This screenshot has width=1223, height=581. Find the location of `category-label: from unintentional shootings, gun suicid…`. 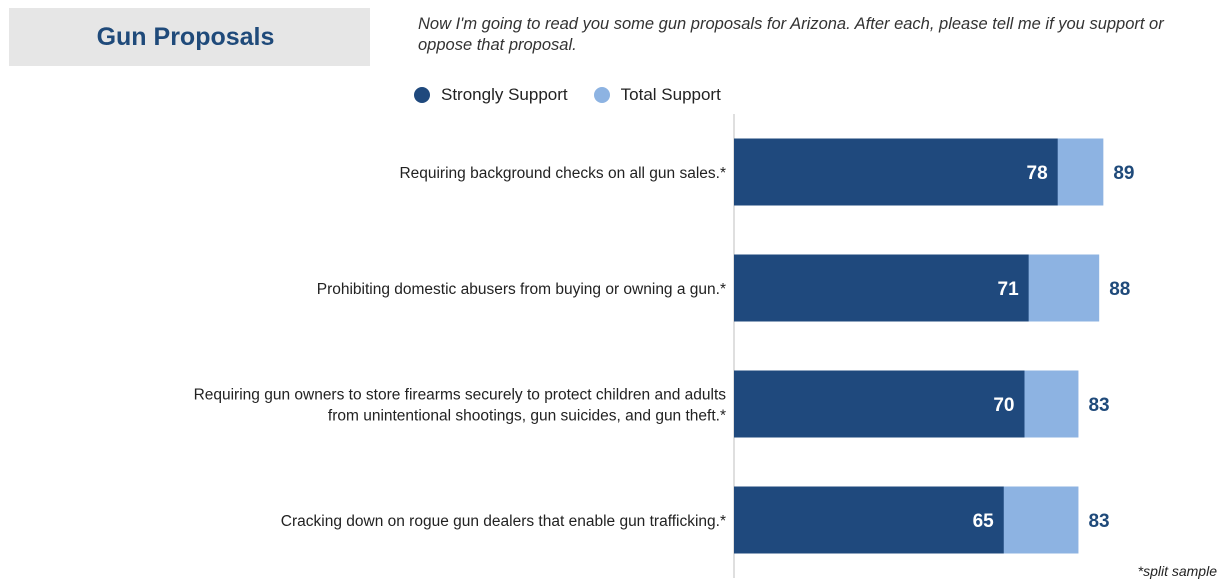

category-label: from unintentional shootings, gun suicid… is located at coordinates (527, 416).